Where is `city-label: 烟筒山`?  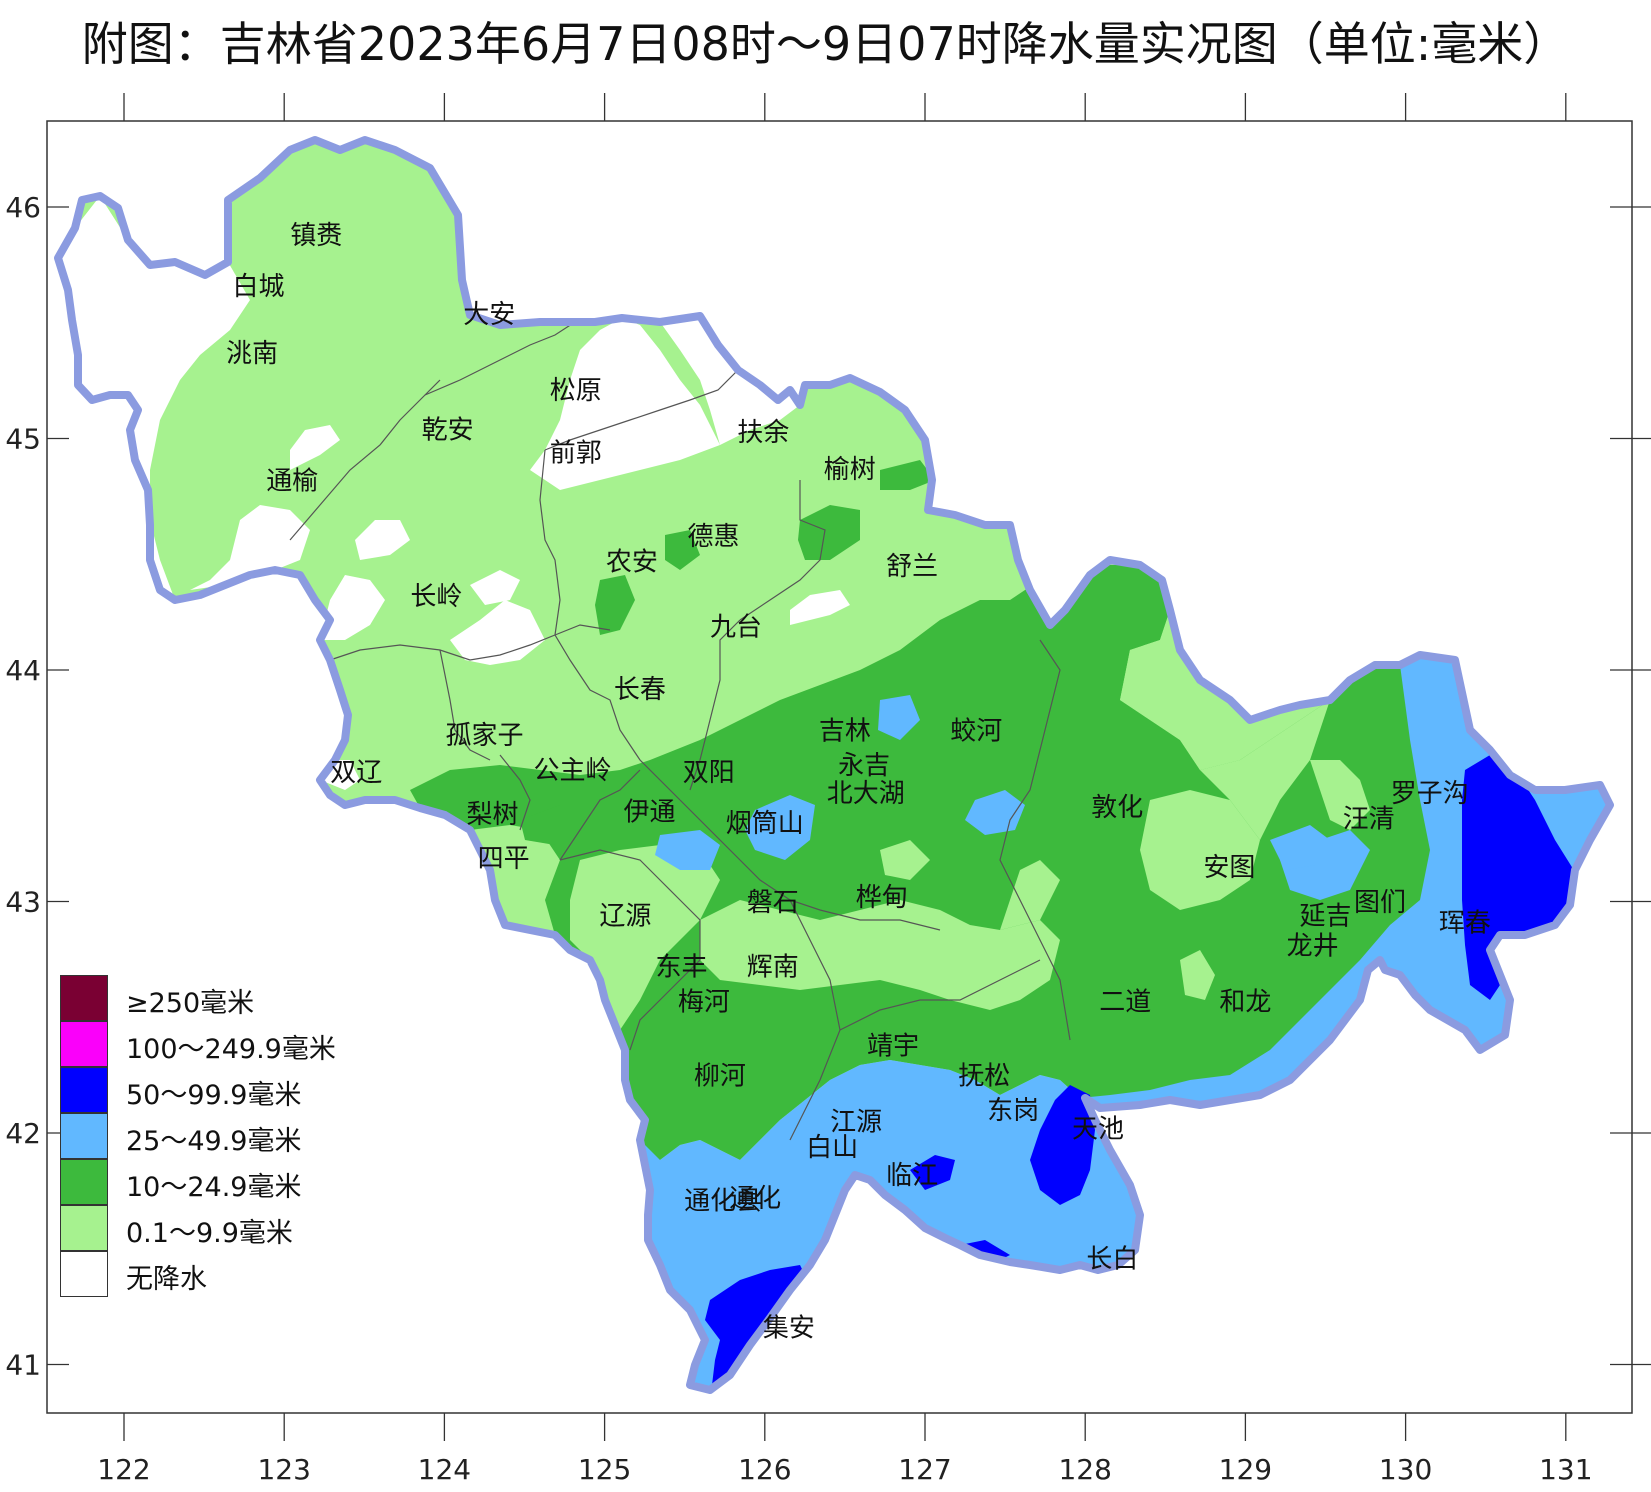
city-label: 烟筒山 is located at coordinates (765, 824).